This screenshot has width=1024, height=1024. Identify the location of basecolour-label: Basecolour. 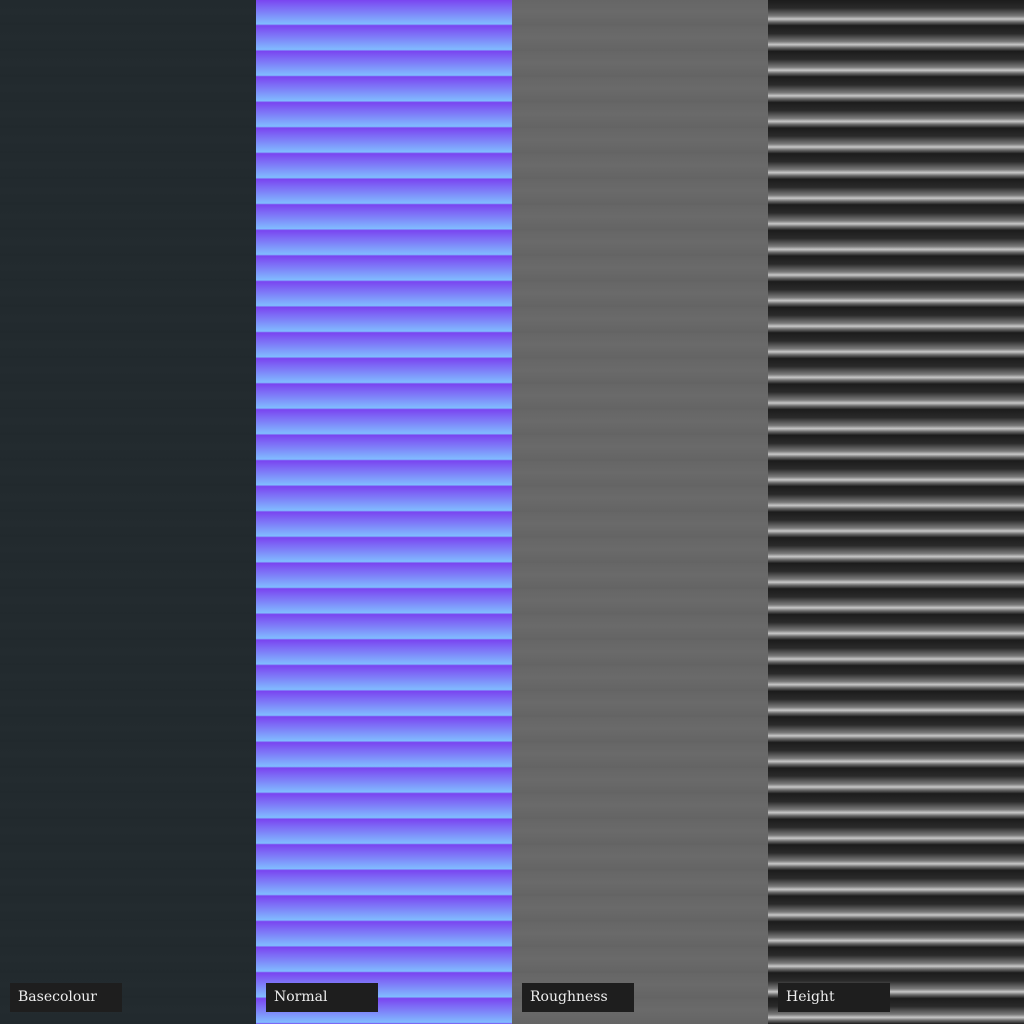
(66, 997).